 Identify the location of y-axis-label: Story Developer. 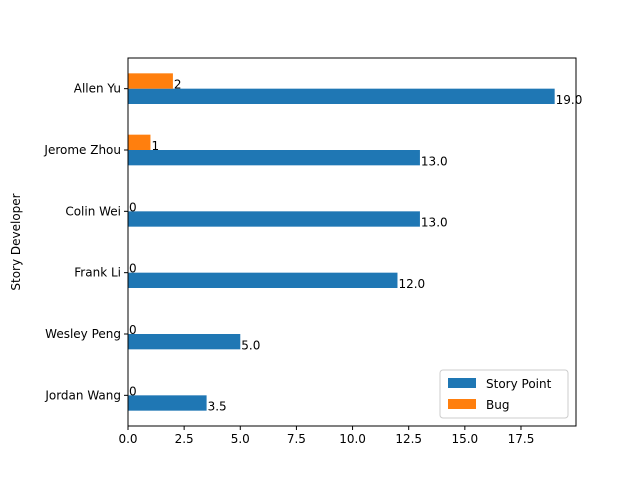
(16, 241).